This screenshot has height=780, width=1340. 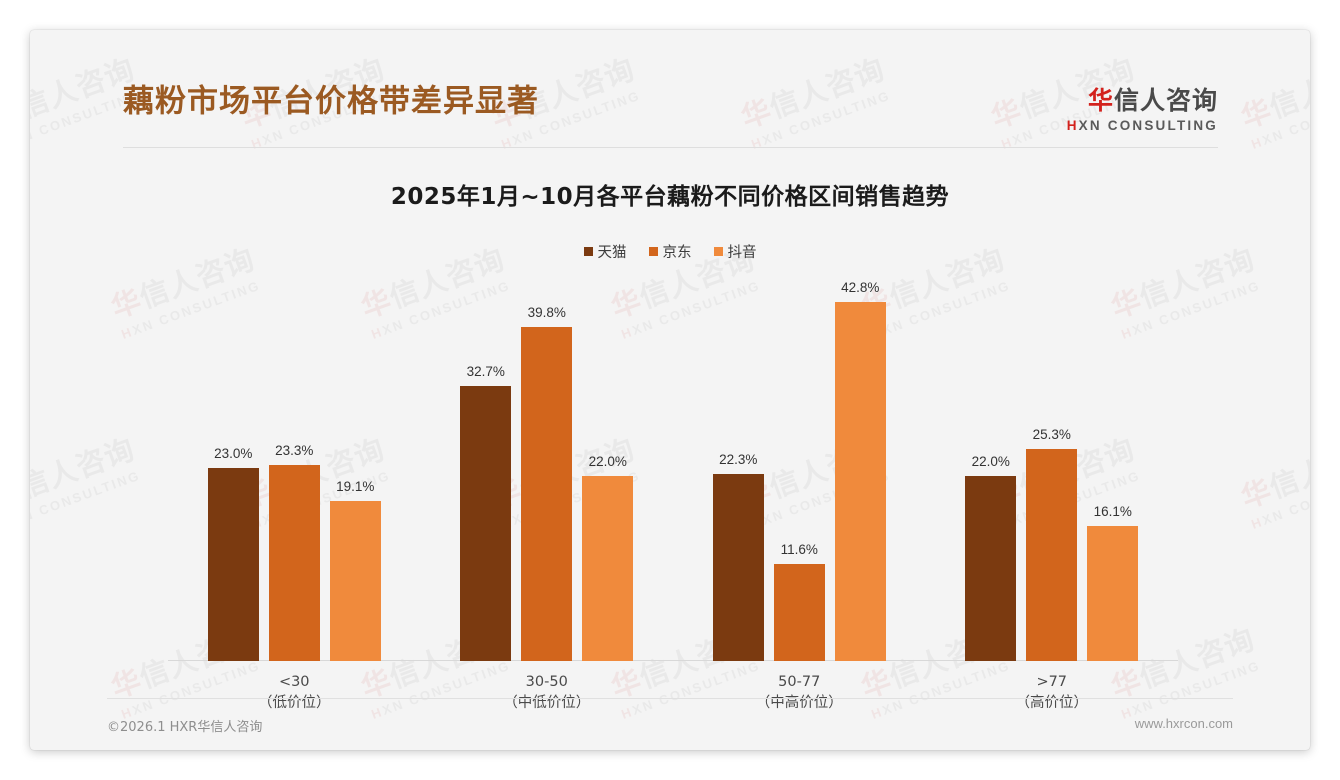 I want to click on logo-english-text: HXN CONSULTING, so click(x=1142, y=125).